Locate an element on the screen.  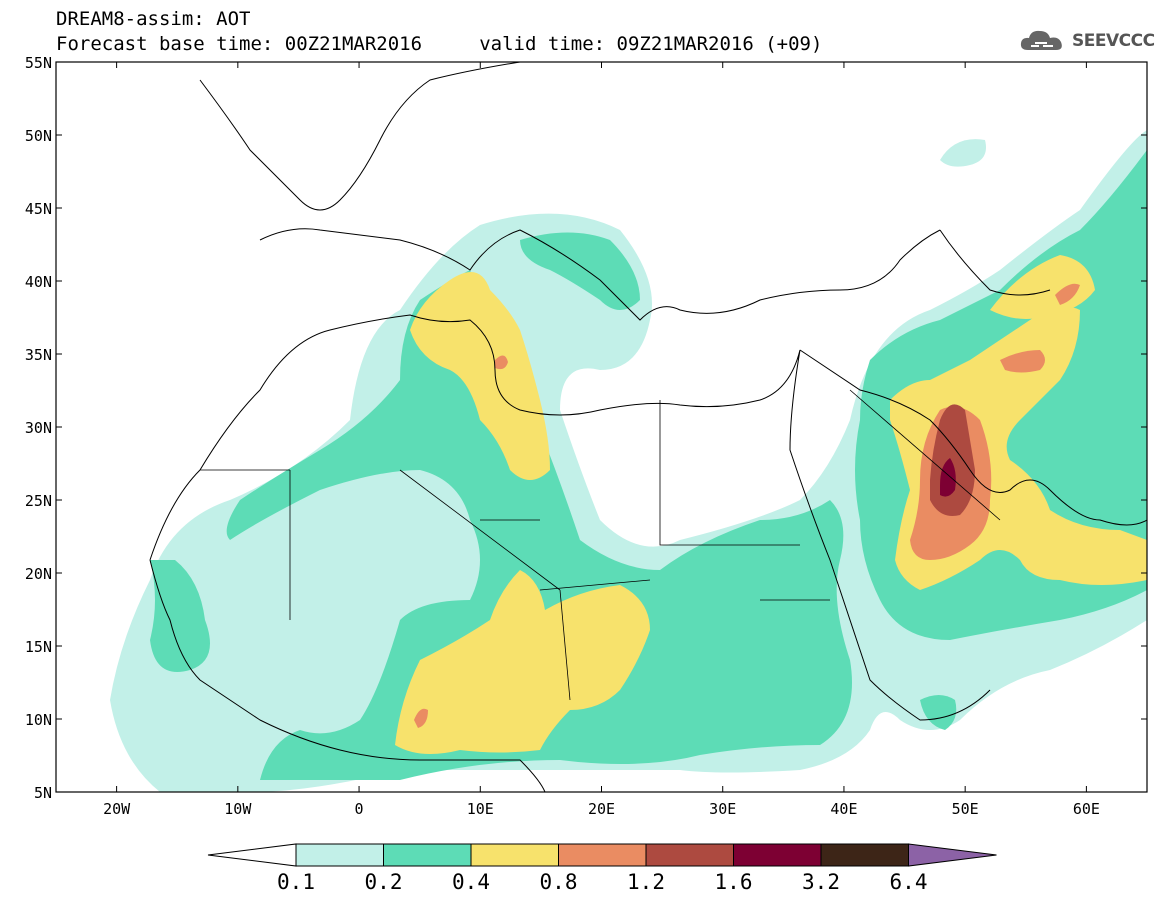
colorbar: 0.1 0.2 0.4 0.8 1.2 1.6 3.2 6.4 is located at coordinates (602, 868).